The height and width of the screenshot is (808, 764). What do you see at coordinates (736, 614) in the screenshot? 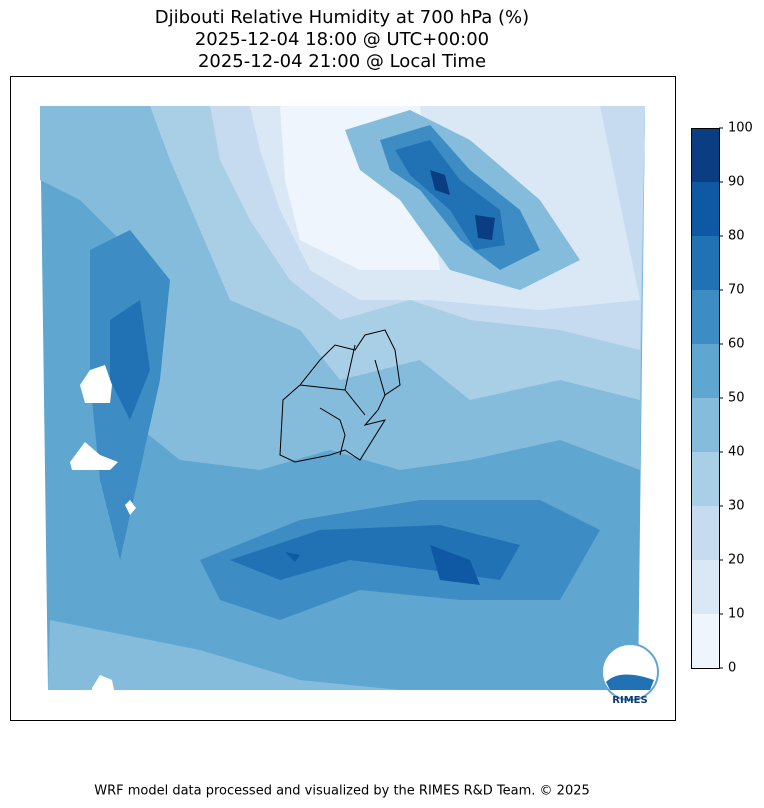
I see `colorbar-tick-label: 10` at bounding box center [736, 614].